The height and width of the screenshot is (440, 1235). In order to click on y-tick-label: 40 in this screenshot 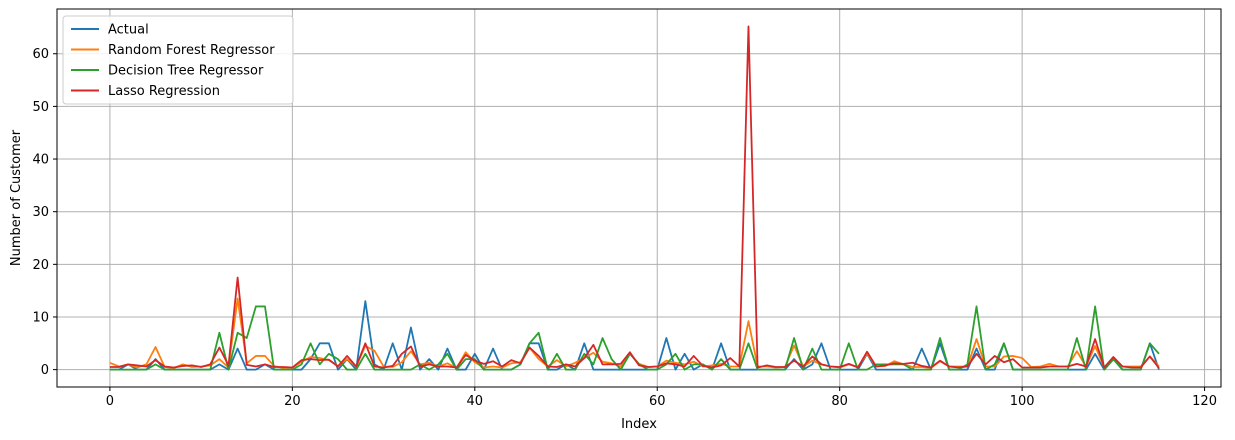, I will do `click(40, 160)`.